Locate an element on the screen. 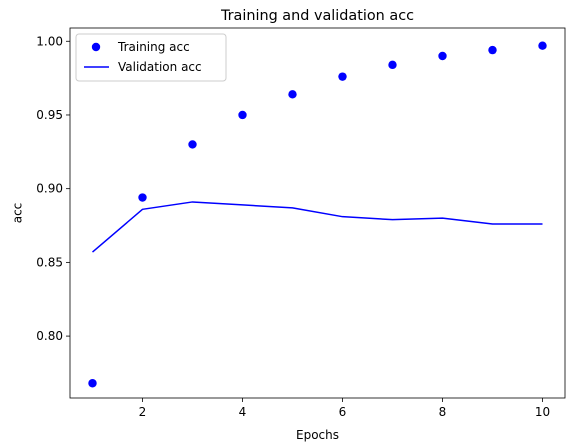  x-axis-ticks: 2 4 6 8 10 is located at coordinates (344, 408).